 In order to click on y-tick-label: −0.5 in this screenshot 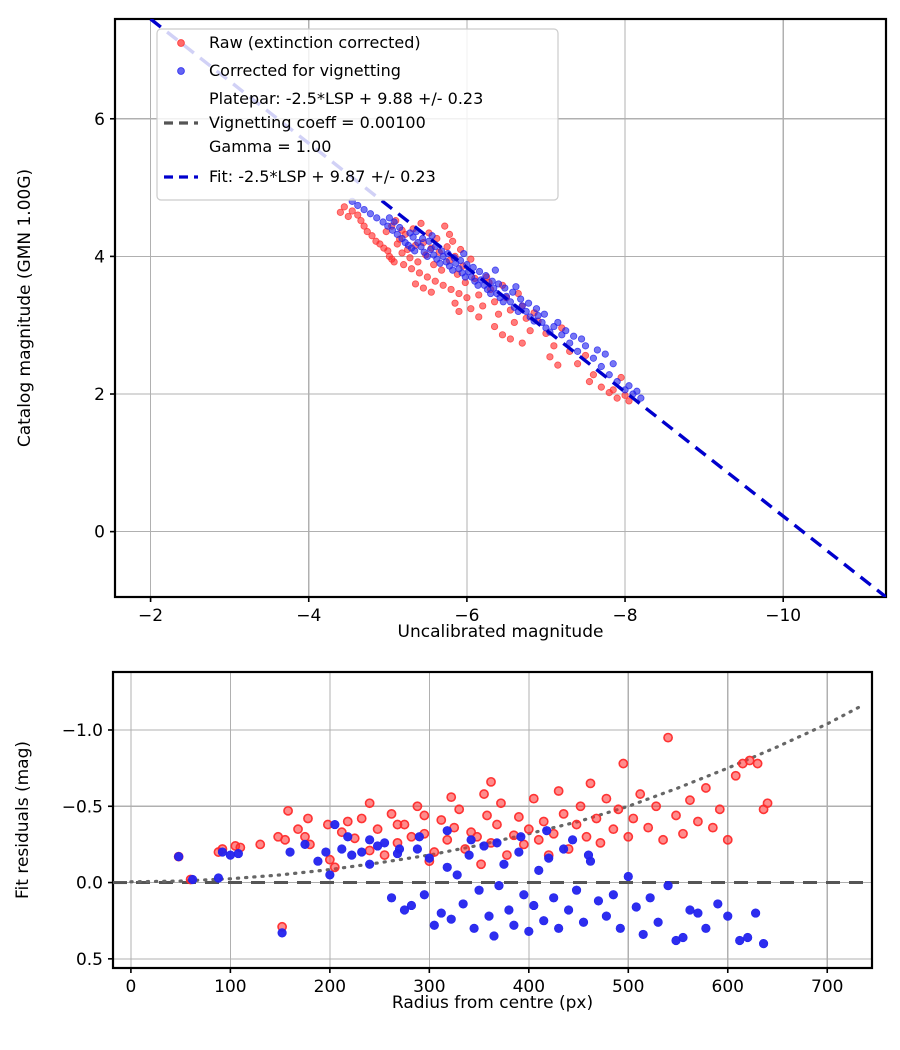, I will do `click(82, 807)`.